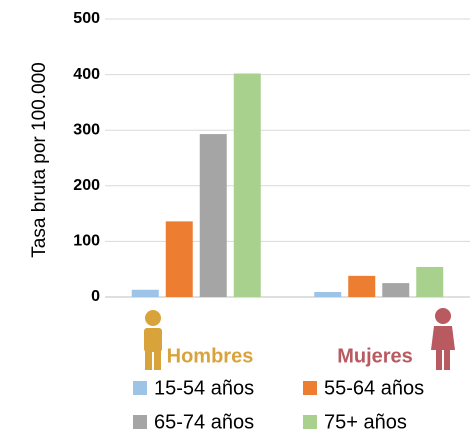 The image size is (471, 440). I want to click on y-tick-label: 200, so click(86, 185).